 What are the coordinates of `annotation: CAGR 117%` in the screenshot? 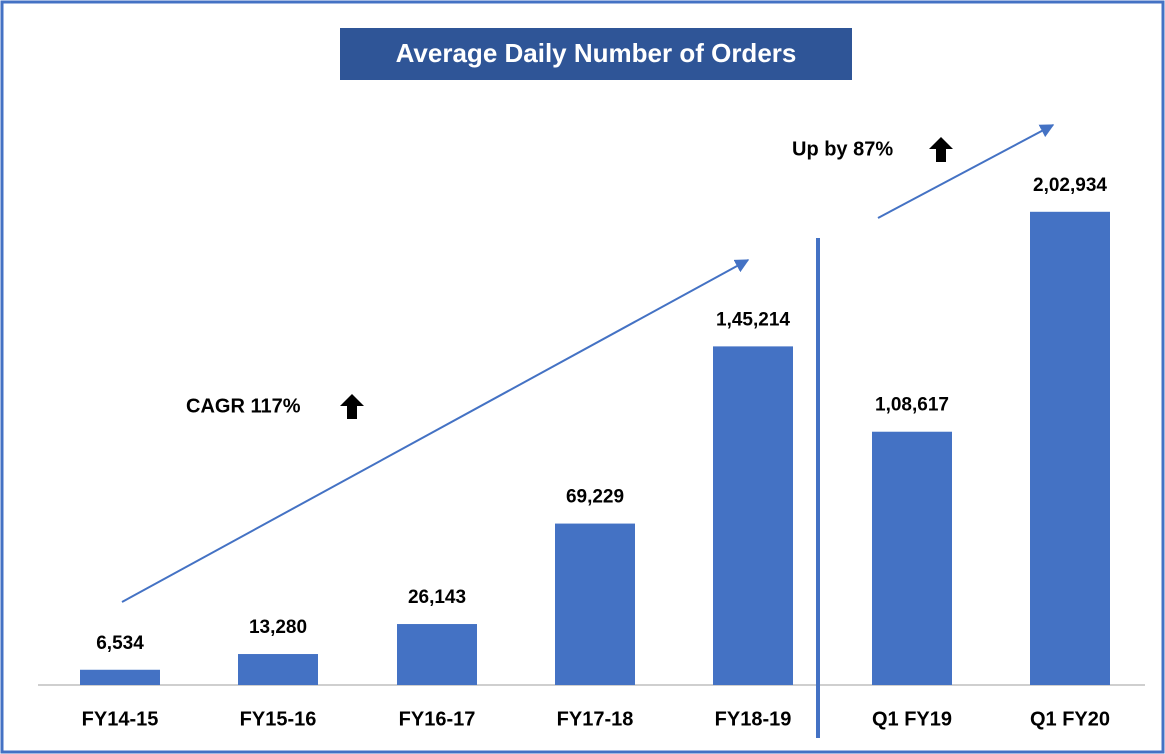 It's located at (243, 406).